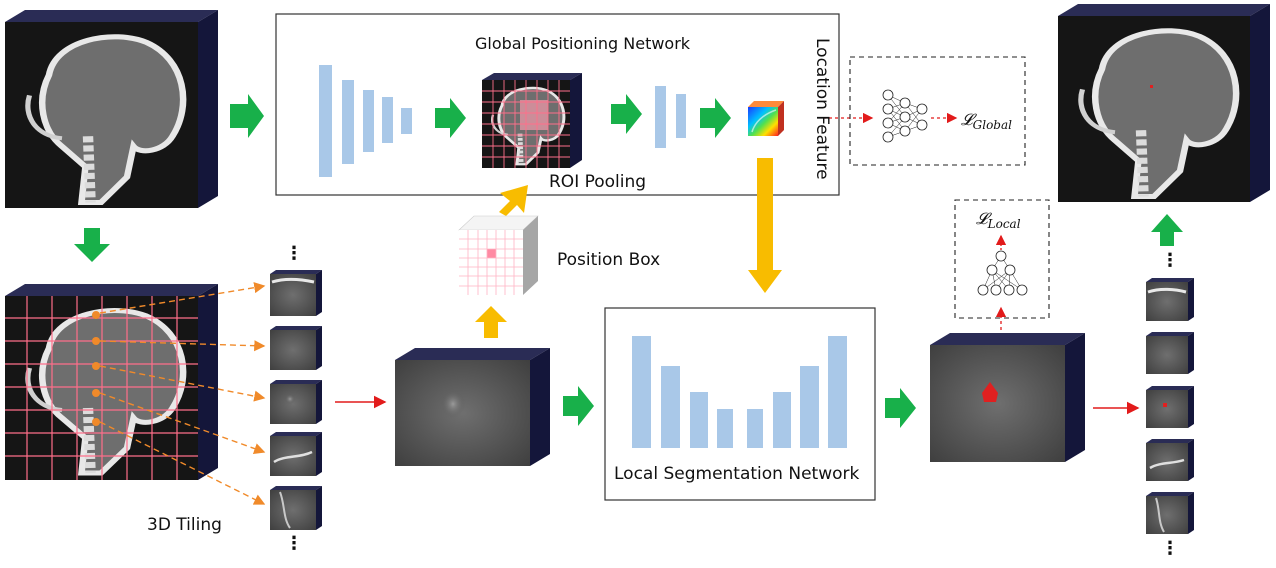  Describe the element at coordinates (766, 118) in the screenshot. I see `location-feature-cube` at that location.